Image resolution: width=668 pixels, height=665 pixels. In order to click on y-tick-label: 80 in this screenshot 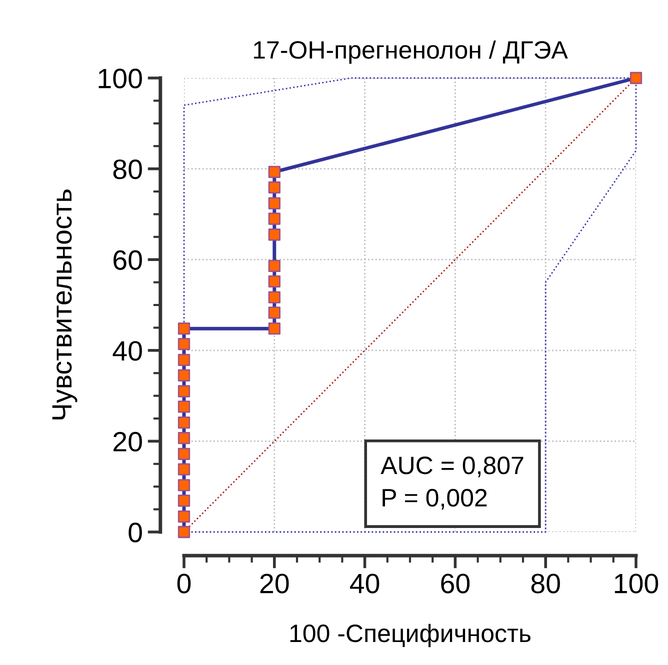, I will do `click(127, 169)`.